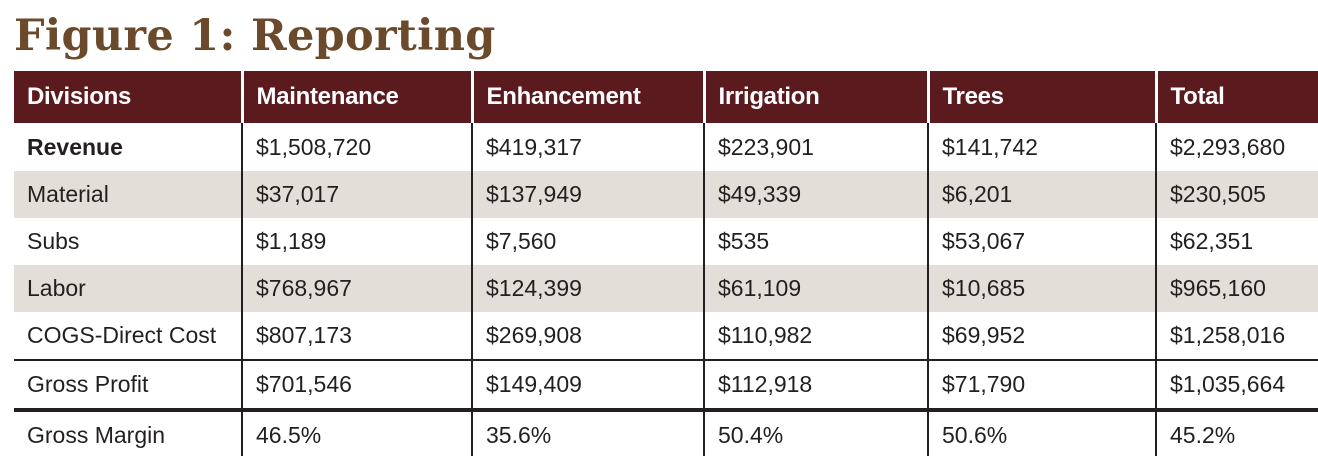 The height and width of the screenshot is (456, 1318). Describe the element at coordinates (356, 336) in the screenshot. I see `cell-maintenance: $807,173` at that location.